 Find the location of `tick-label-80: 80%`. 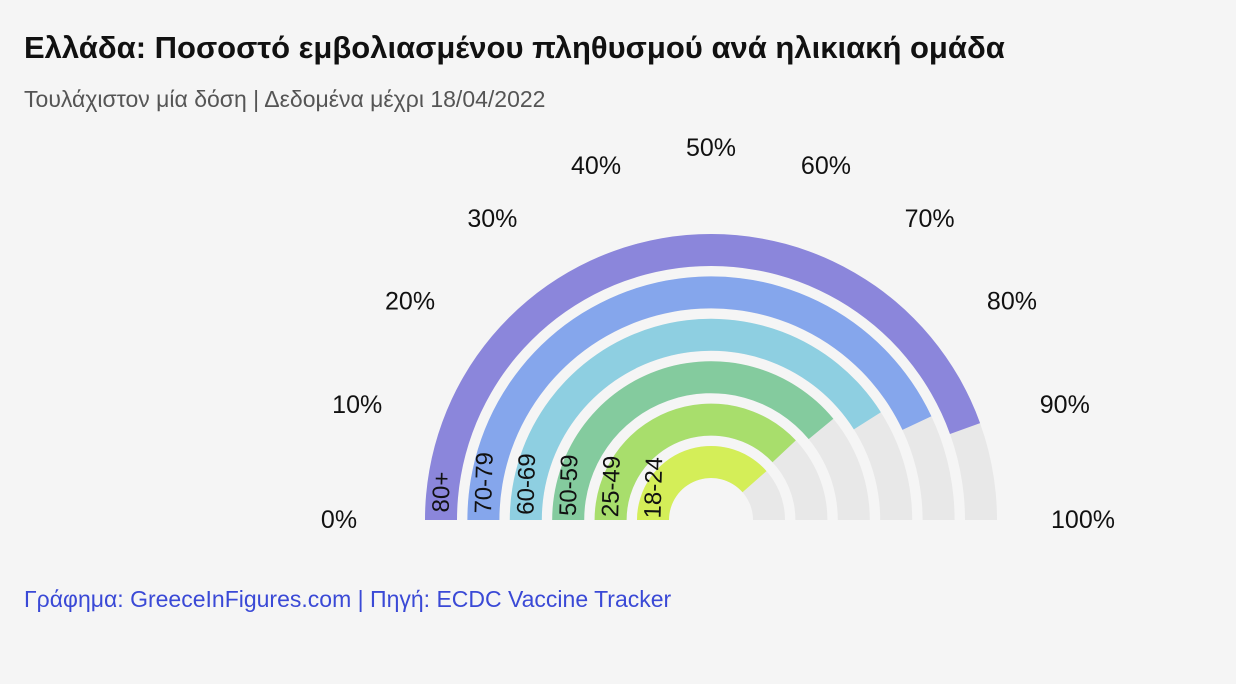

tick-label-80: 80% is located at coordinates (1012, 301).